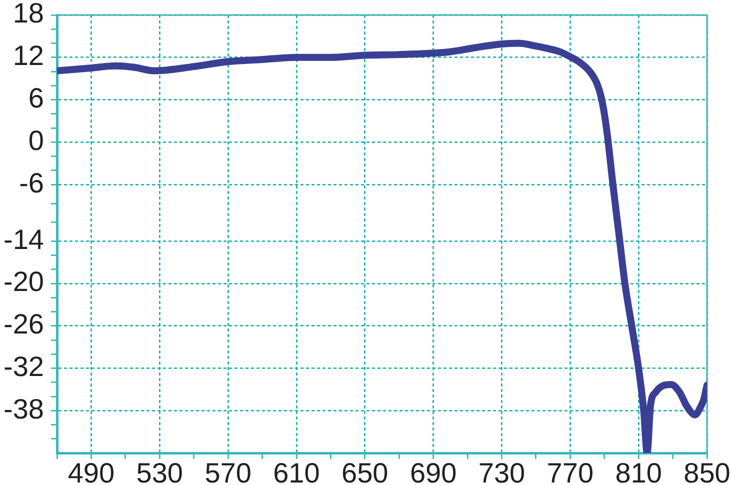  Describe the element at coordinates (707, 471) in the screenshot. I see `x-tick-label: 850` at that location.